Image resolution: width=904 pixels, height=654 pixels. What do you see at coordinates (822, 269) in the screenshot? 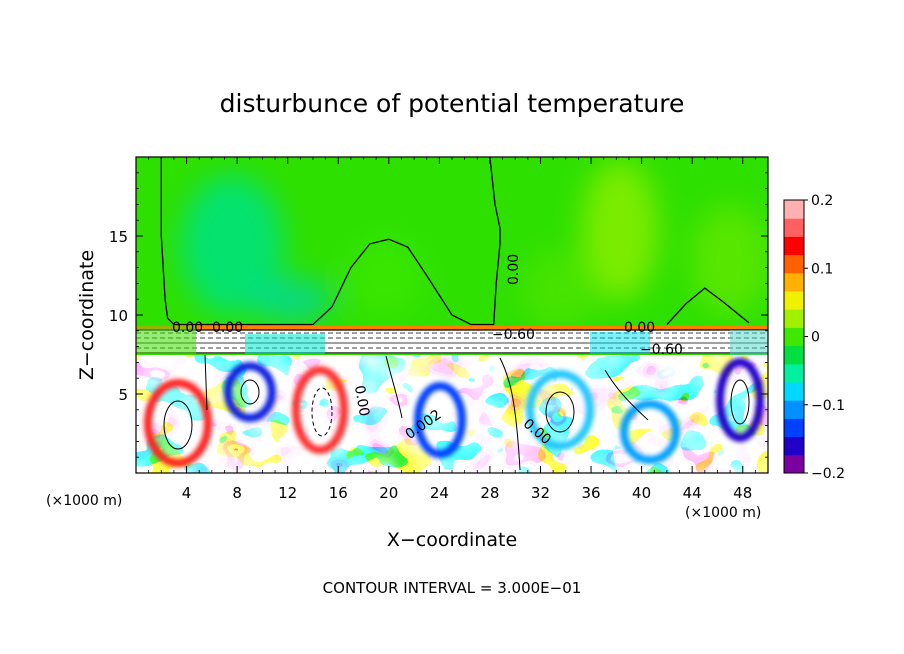
I see `colorbar-tick-label: 0.1` at bounding box center [822, 269].